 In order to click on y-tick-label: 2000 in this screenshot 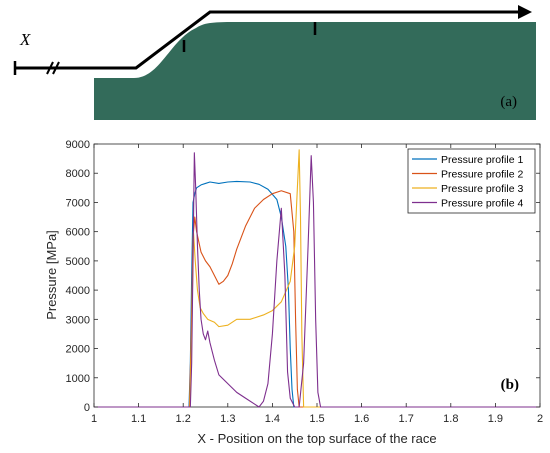, I will do `click(78, 350)`.